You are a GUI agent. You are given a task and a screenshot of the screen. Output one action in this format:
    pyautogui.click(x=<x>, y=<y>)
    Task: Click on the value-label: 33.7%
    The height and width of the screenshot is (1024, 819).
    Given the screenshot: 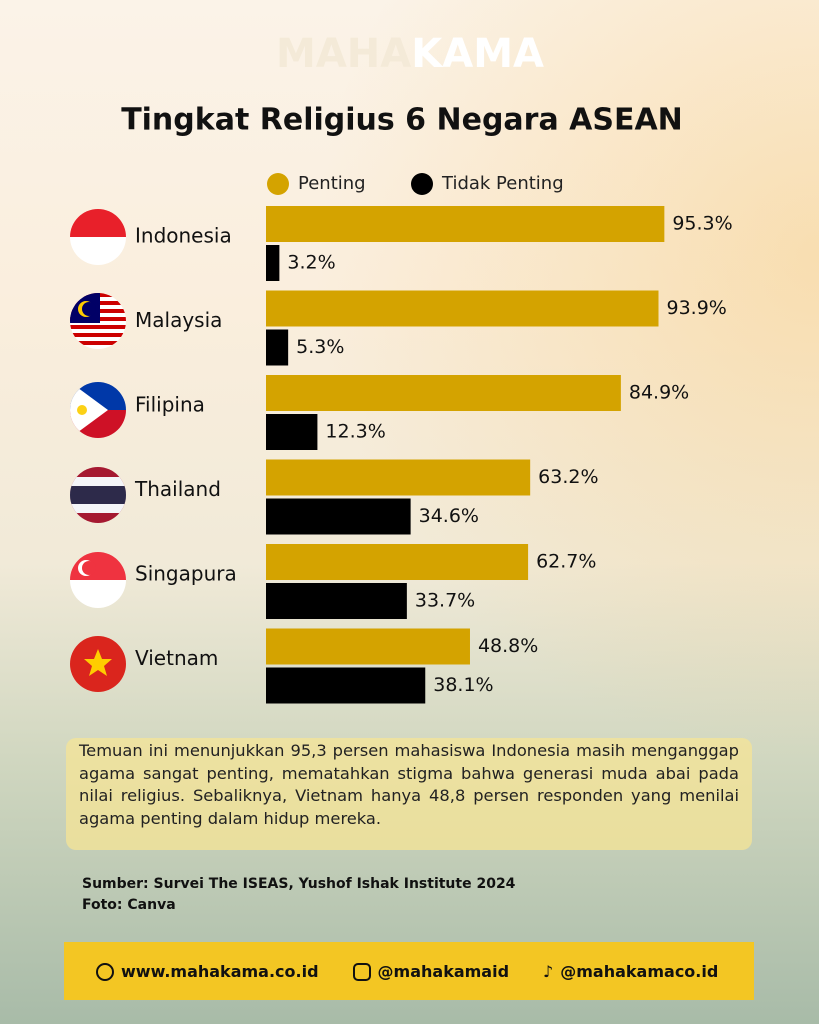 What is the action you would take?
    pyautogui.click(x=445, y=601)
    